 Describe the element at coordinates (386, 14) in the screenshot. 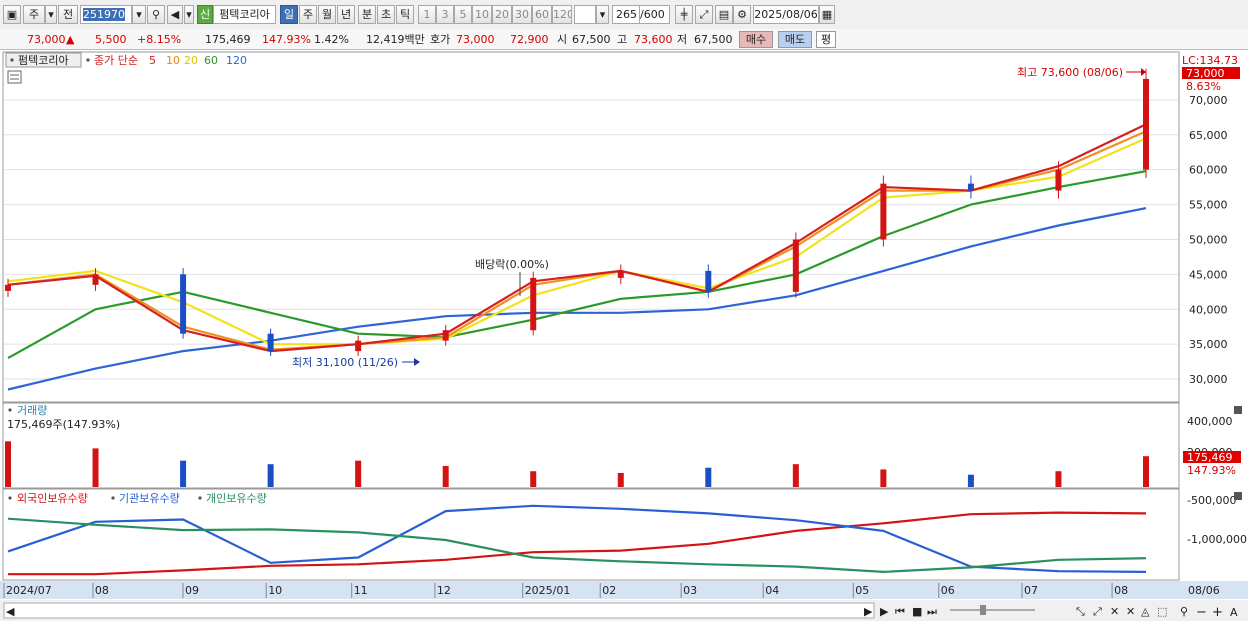

I see `period-second-button: 초` at that location.